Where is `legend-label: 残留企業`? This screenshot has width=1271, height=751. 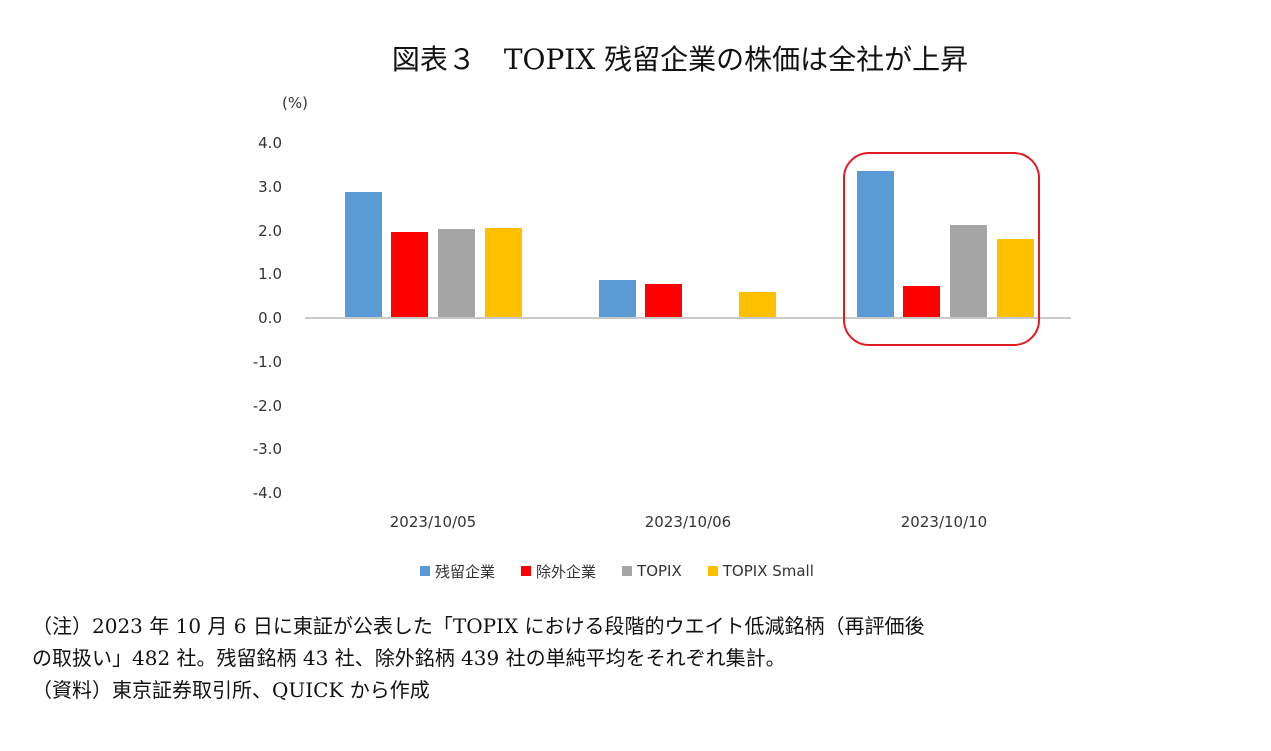 legend-label: 残留企業 is located at coordinates (465, 571).